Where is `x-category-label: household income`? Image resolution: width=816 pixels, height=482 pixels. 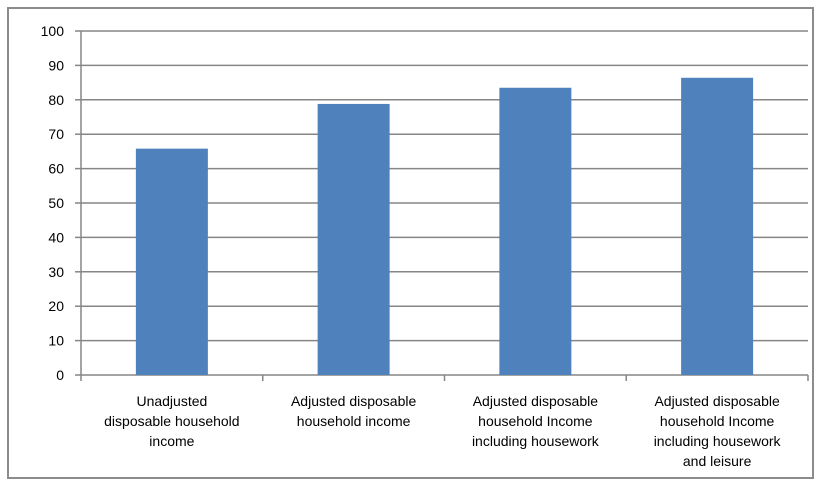 x-category-label: household income is located at coordinates (354, 421).